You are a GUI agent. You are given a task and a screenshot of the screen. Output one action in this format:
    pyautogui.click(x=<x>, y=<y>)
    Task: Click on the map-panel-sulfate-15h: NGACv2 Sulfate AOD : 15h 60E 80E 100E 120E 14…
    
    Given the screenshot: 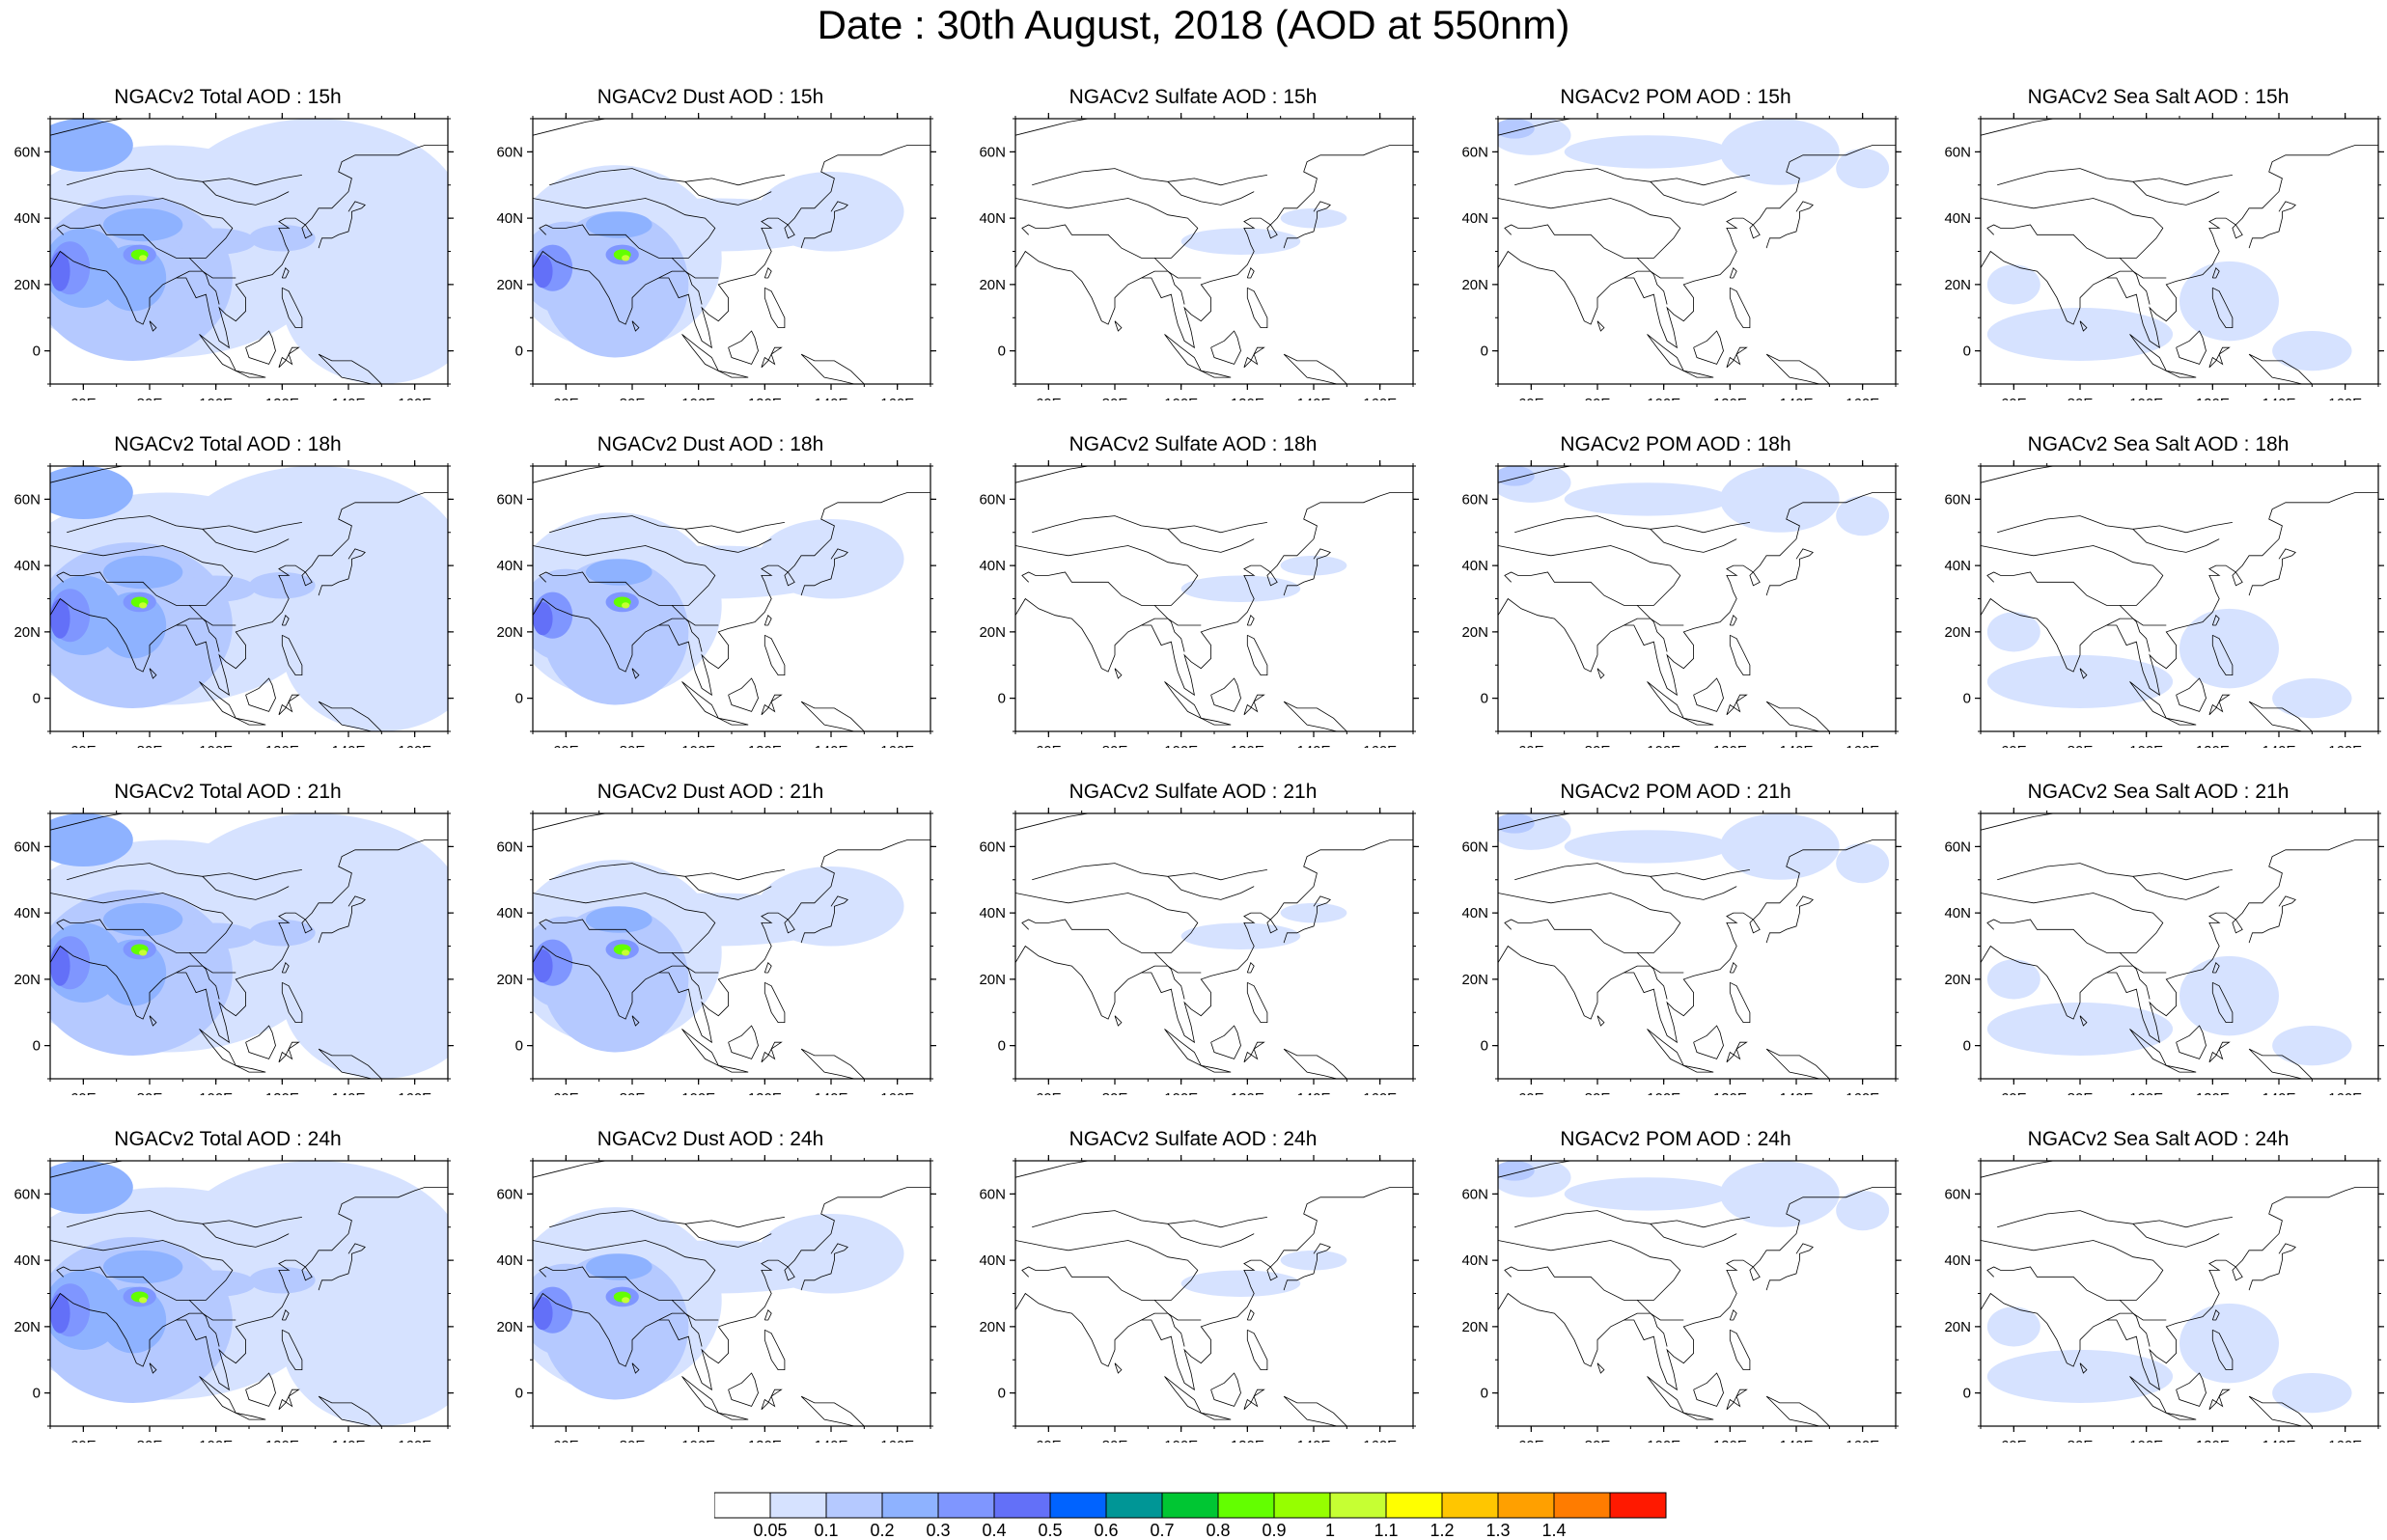 What is the action you would take?
    pyautogui.click(x=1193, y=243)
    